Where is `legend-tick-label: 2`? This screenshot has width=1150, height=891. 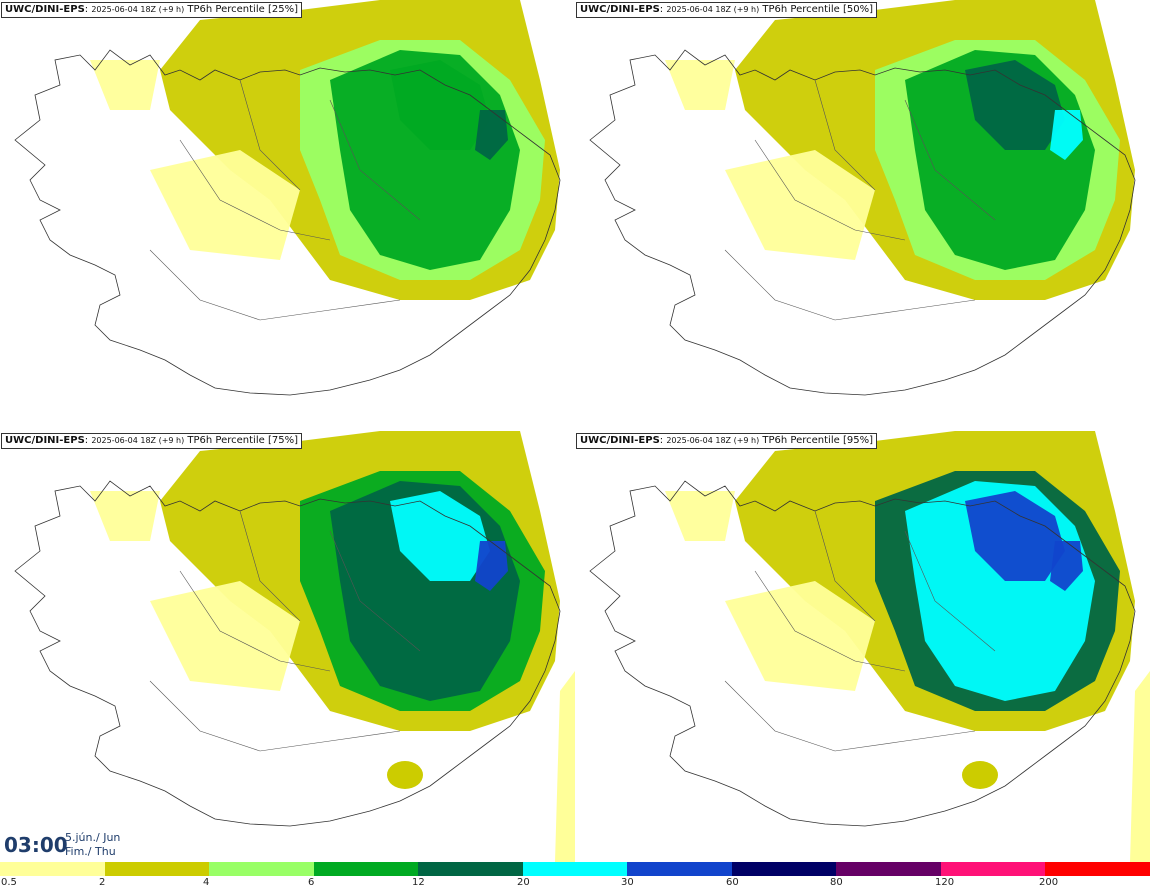 legend-tick-label: 2 is located at coordinates (102, 882).